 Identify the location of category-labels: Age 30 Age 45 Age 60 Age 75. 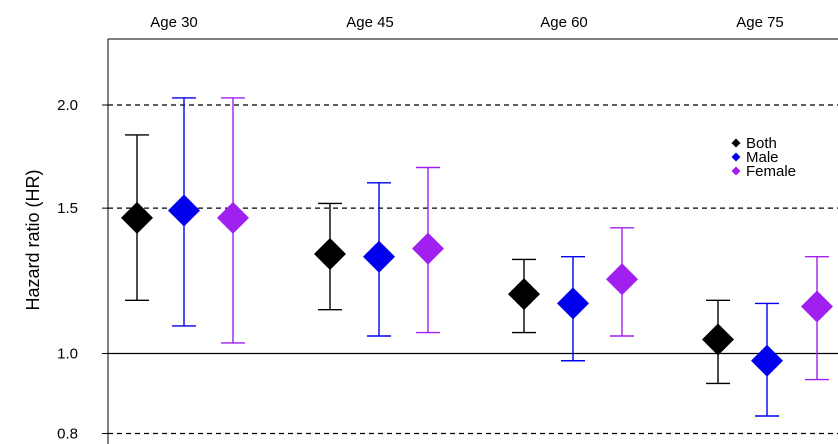
(467, 22).